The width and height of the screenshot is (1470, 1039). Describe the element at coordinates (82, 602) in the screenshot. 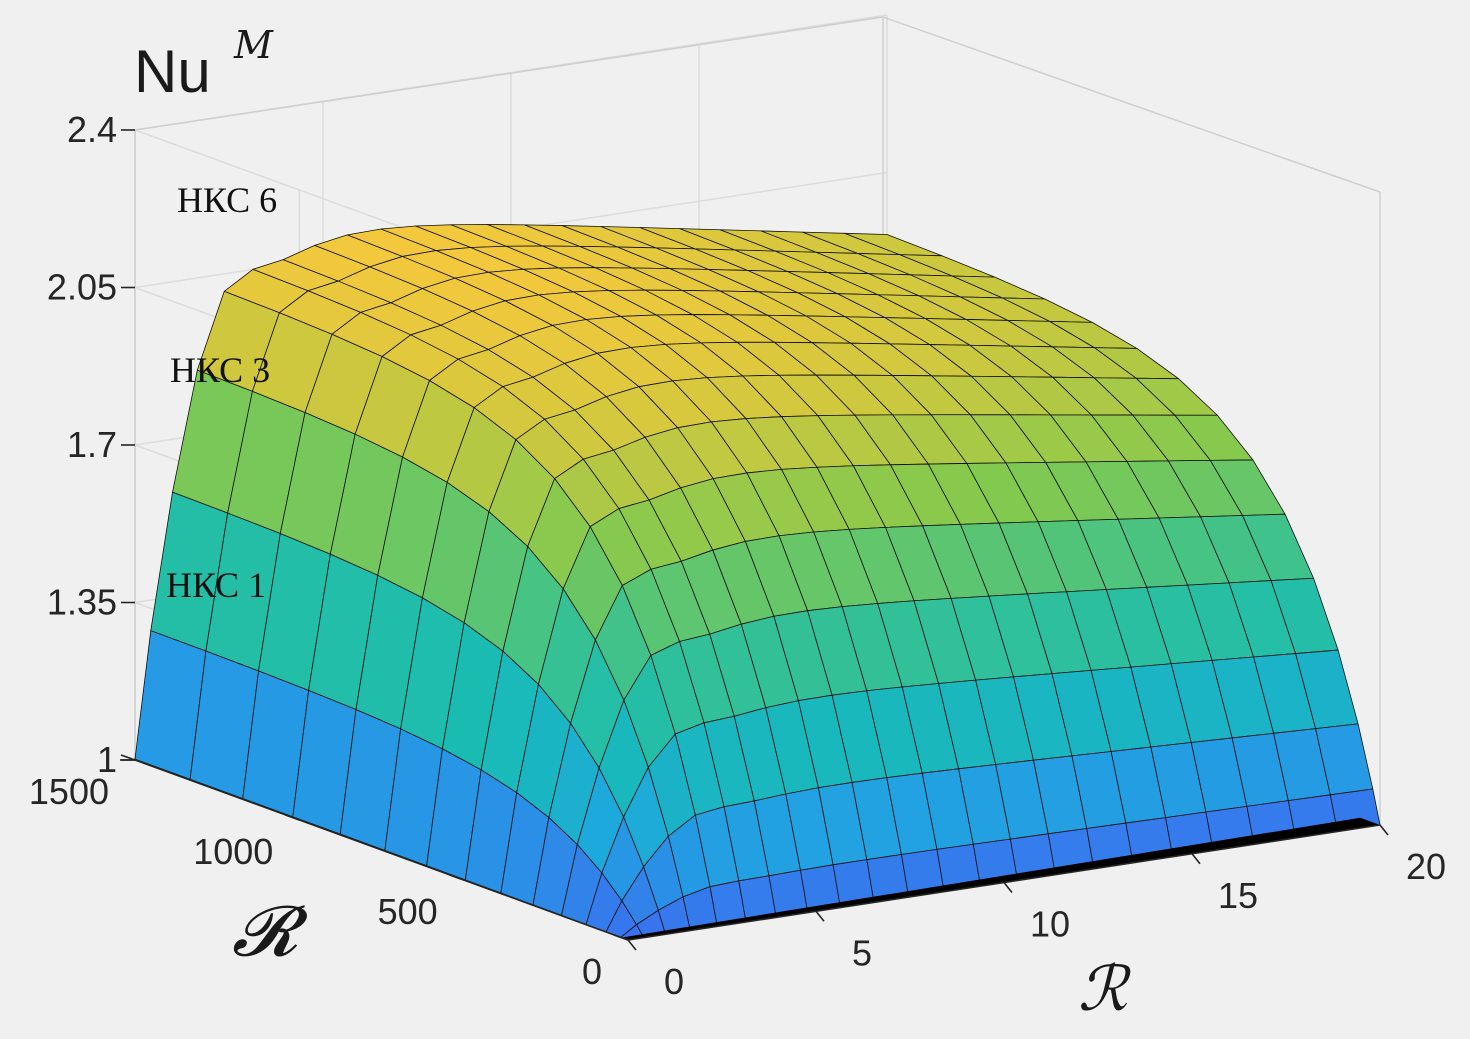

I see `z-tick-label: 1.35` at that location.